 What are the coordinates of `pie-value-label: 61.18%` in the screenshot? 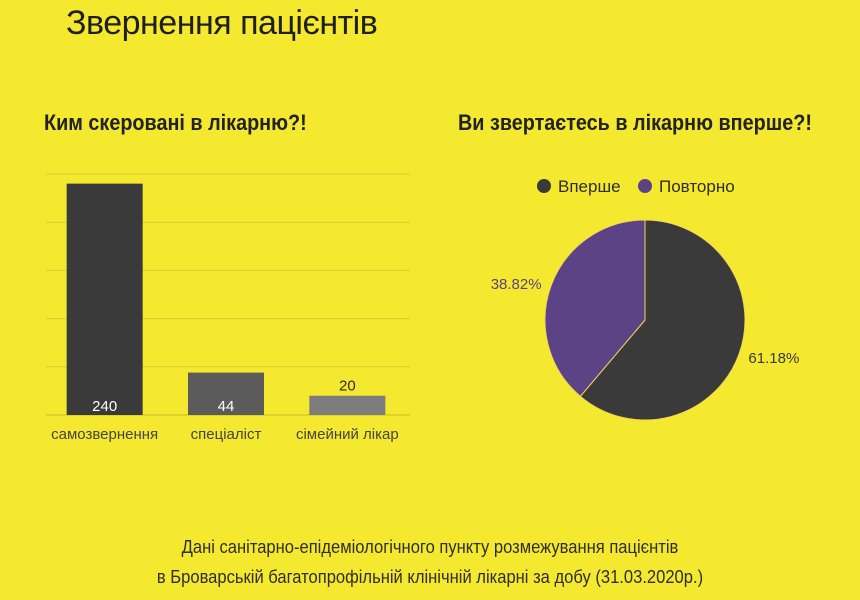 It's located at (773, 358).